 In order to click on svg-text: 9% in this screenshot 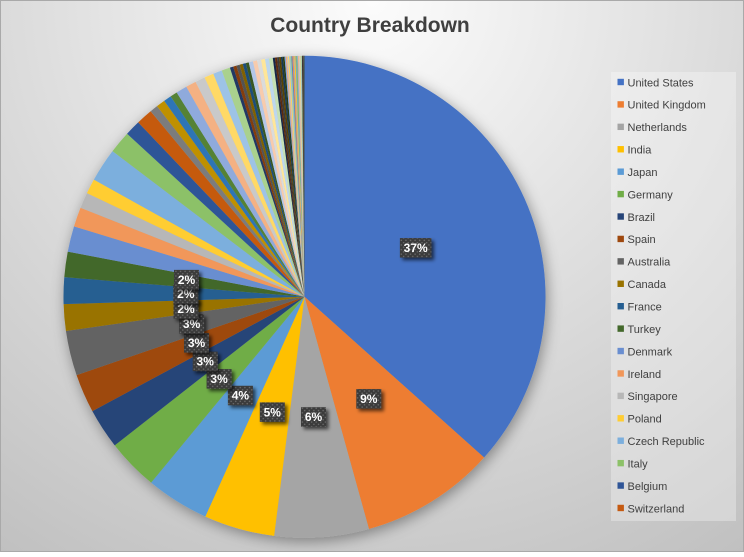, I will do `click(369, 399)`.